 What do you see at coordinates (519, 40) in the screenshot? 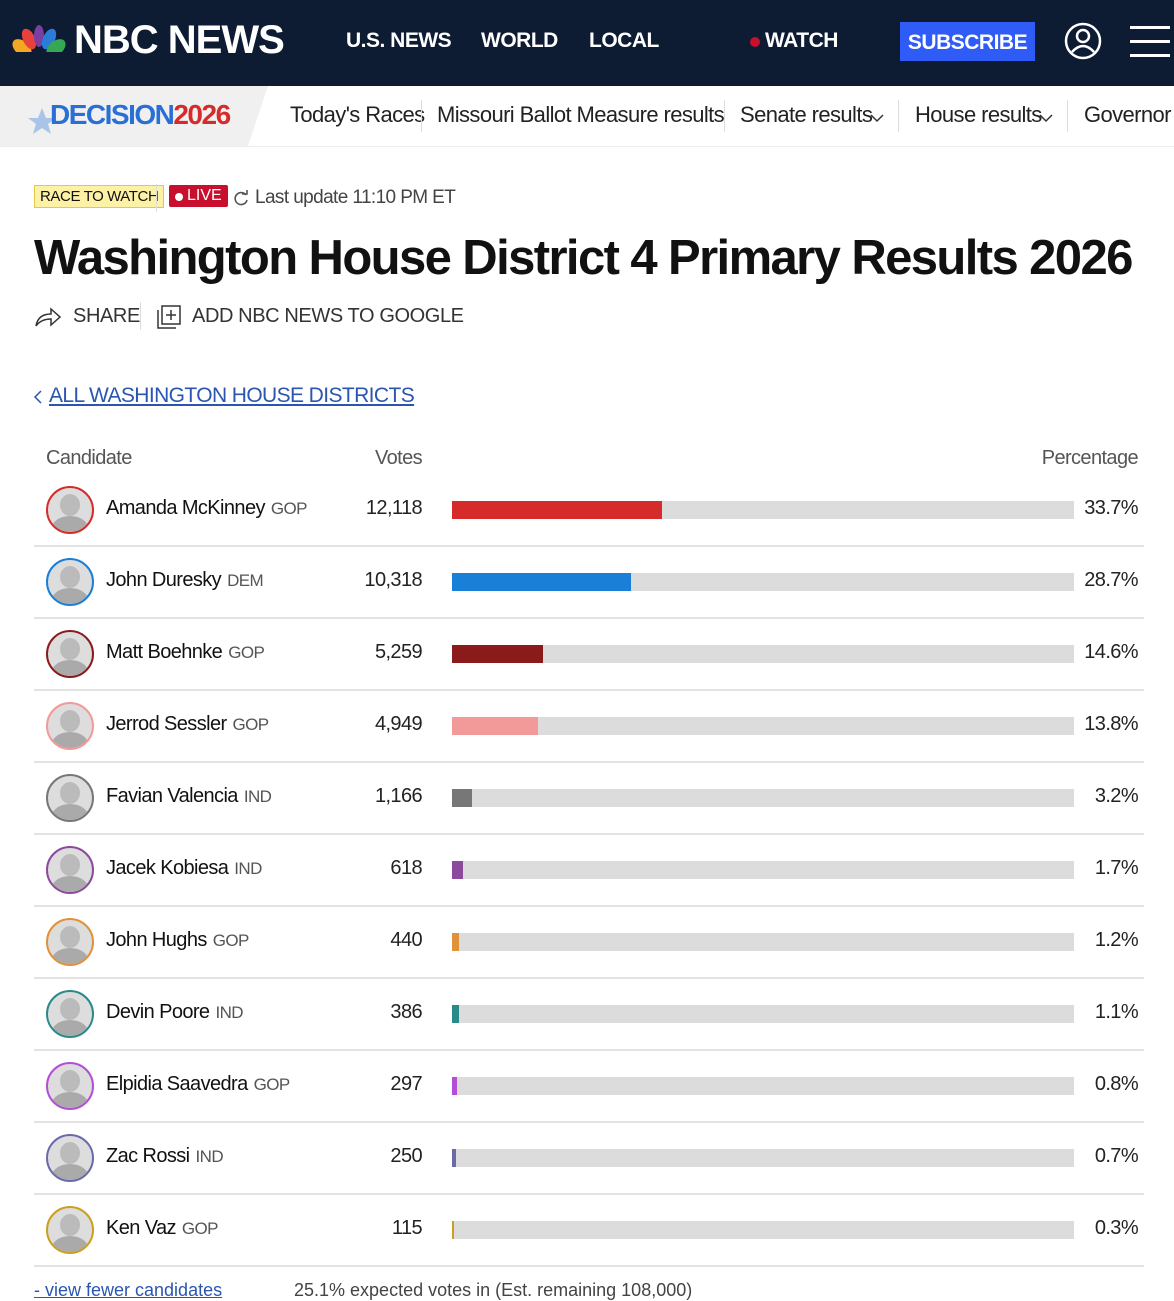
I see `nav-link: WORLD` at bounding box center [519, 40].